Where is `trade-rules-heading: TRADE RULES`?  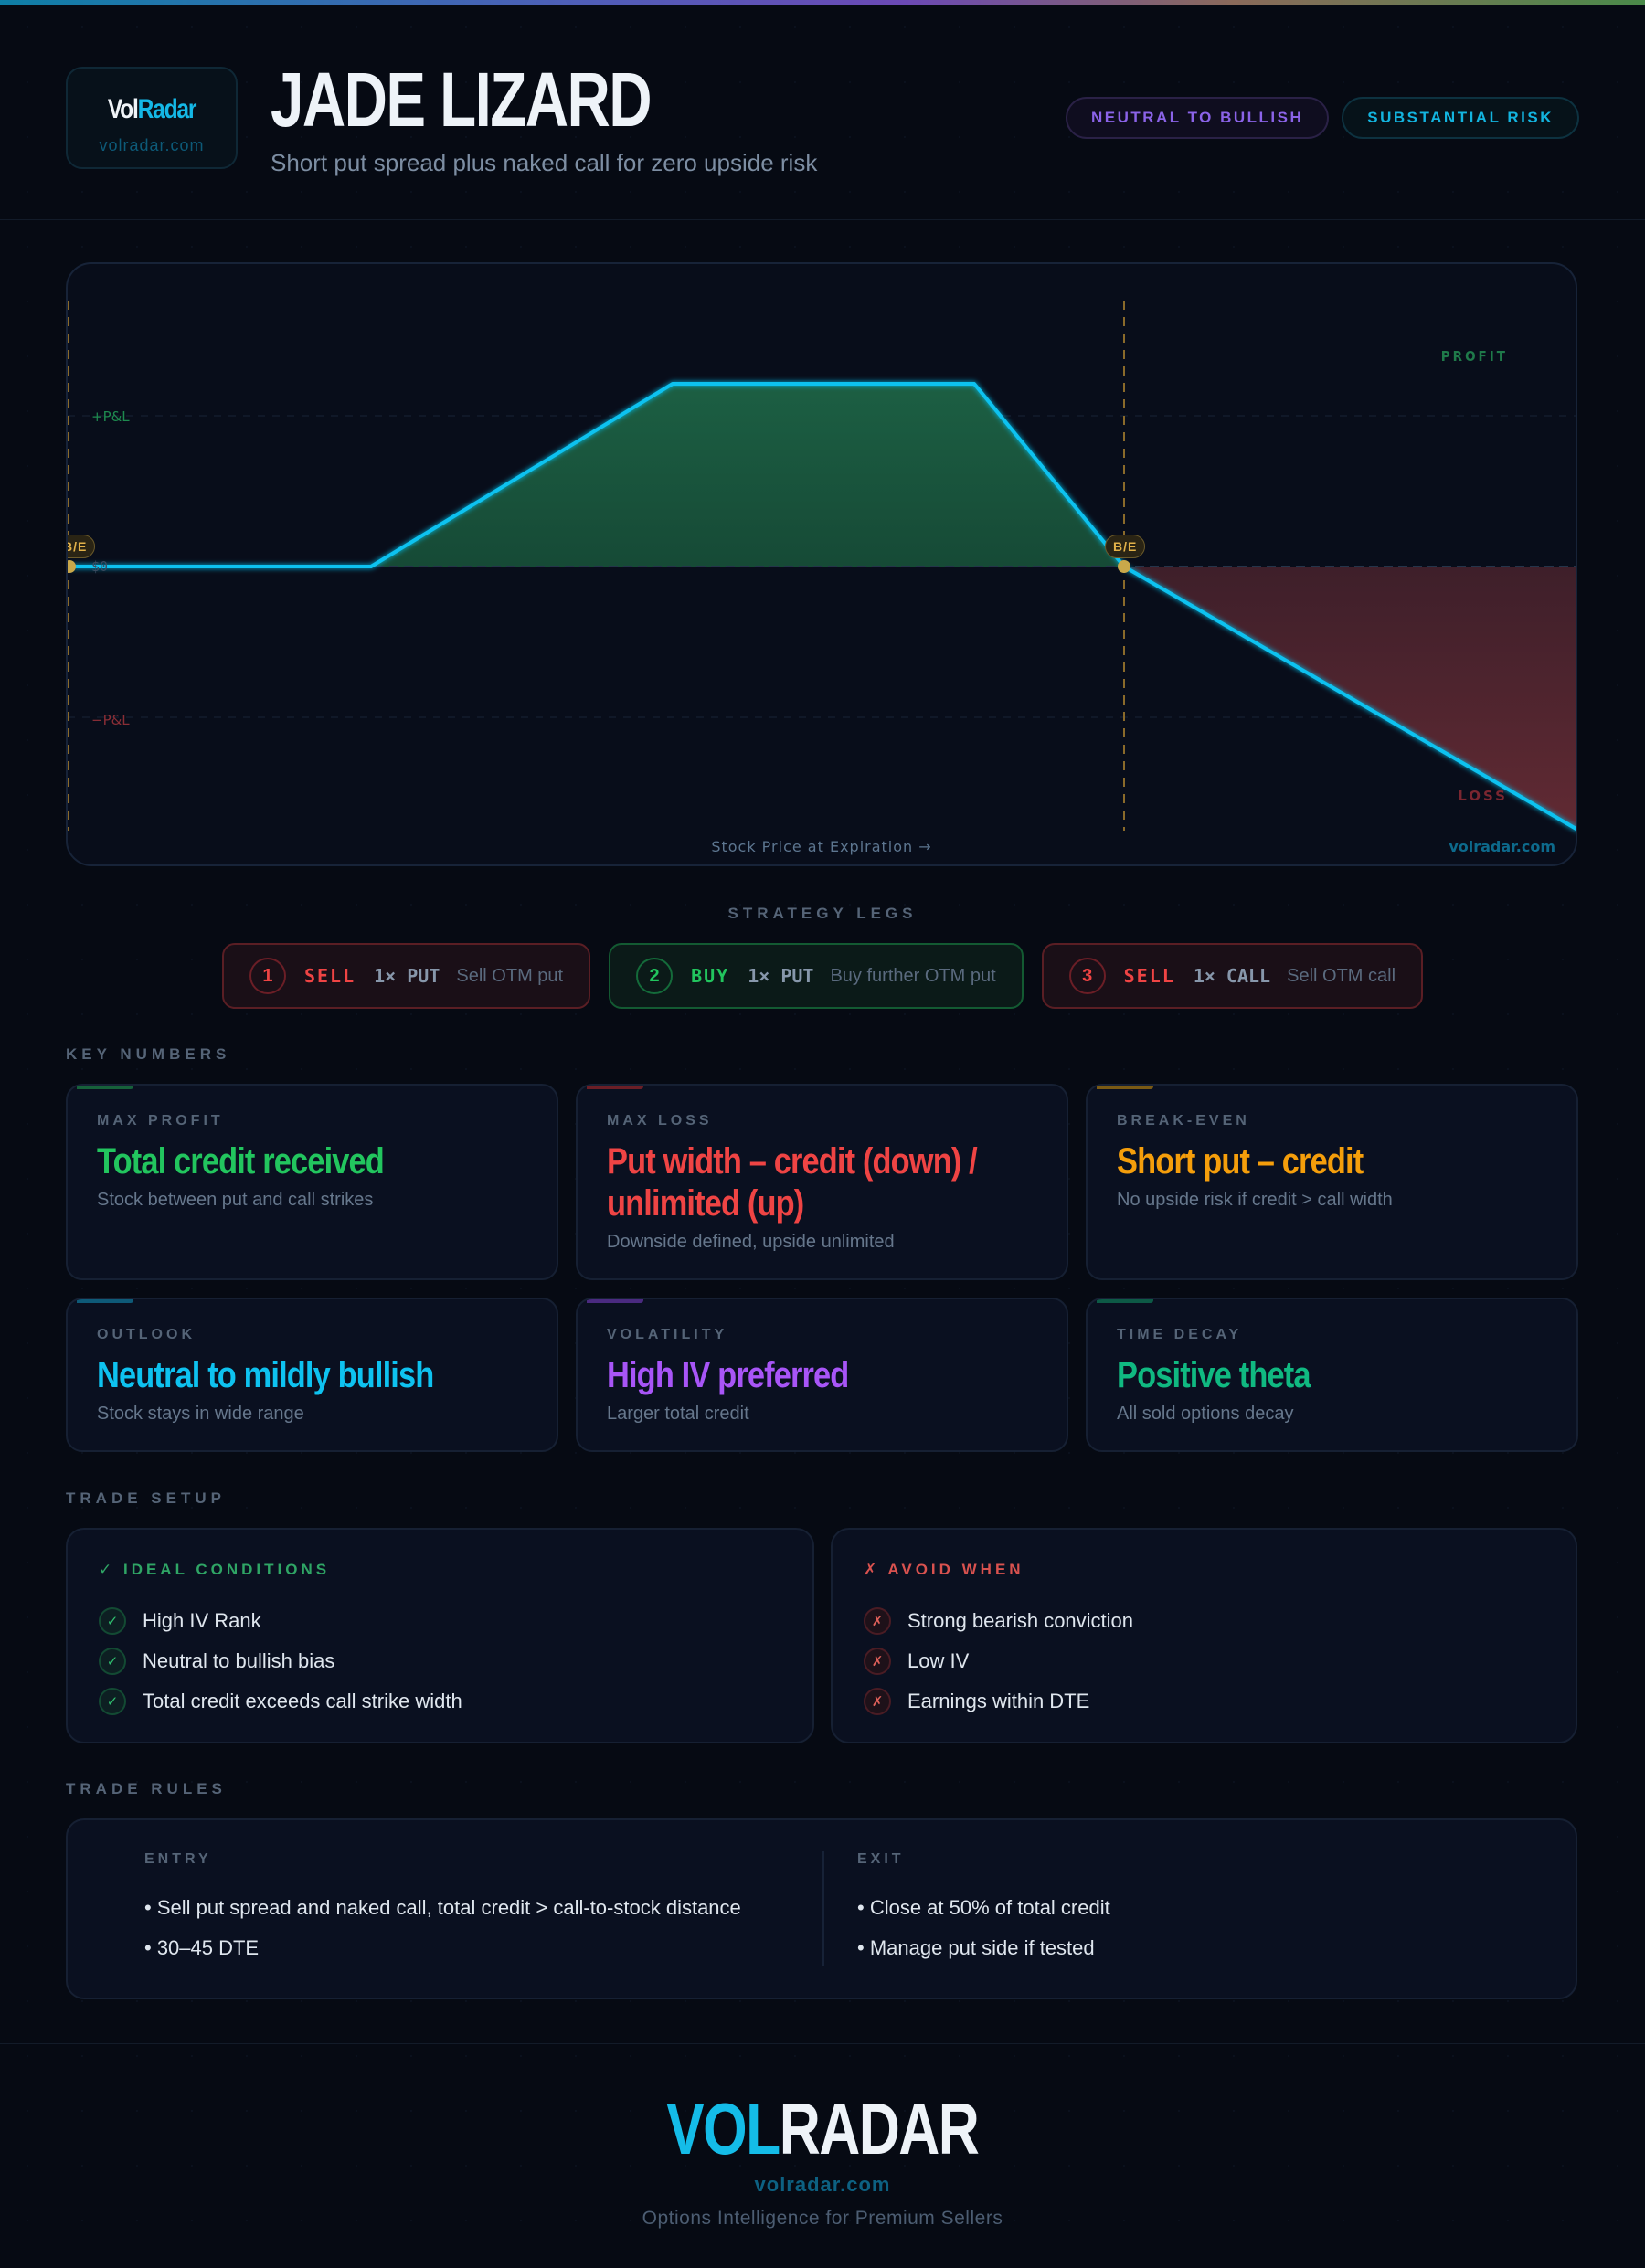
trade-rules-heading: TRADE RULES is located at coordinates (146, 1788).